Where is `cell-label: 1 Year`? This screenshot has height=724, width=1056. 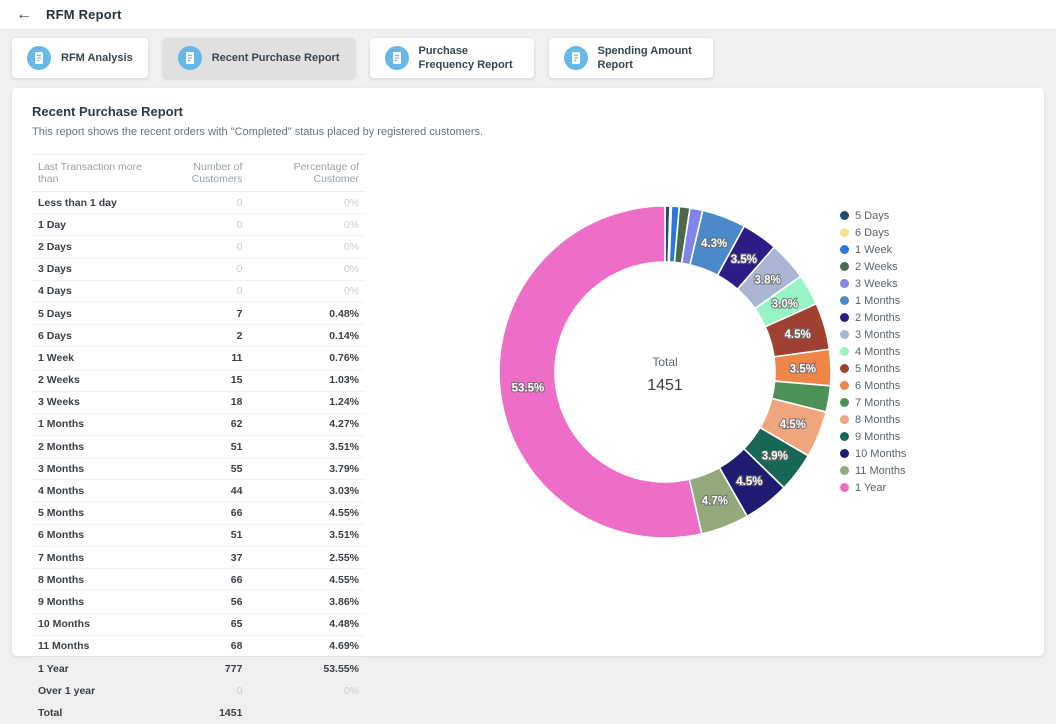
cell-label: 1 Year is located at coordinates (100, 669).